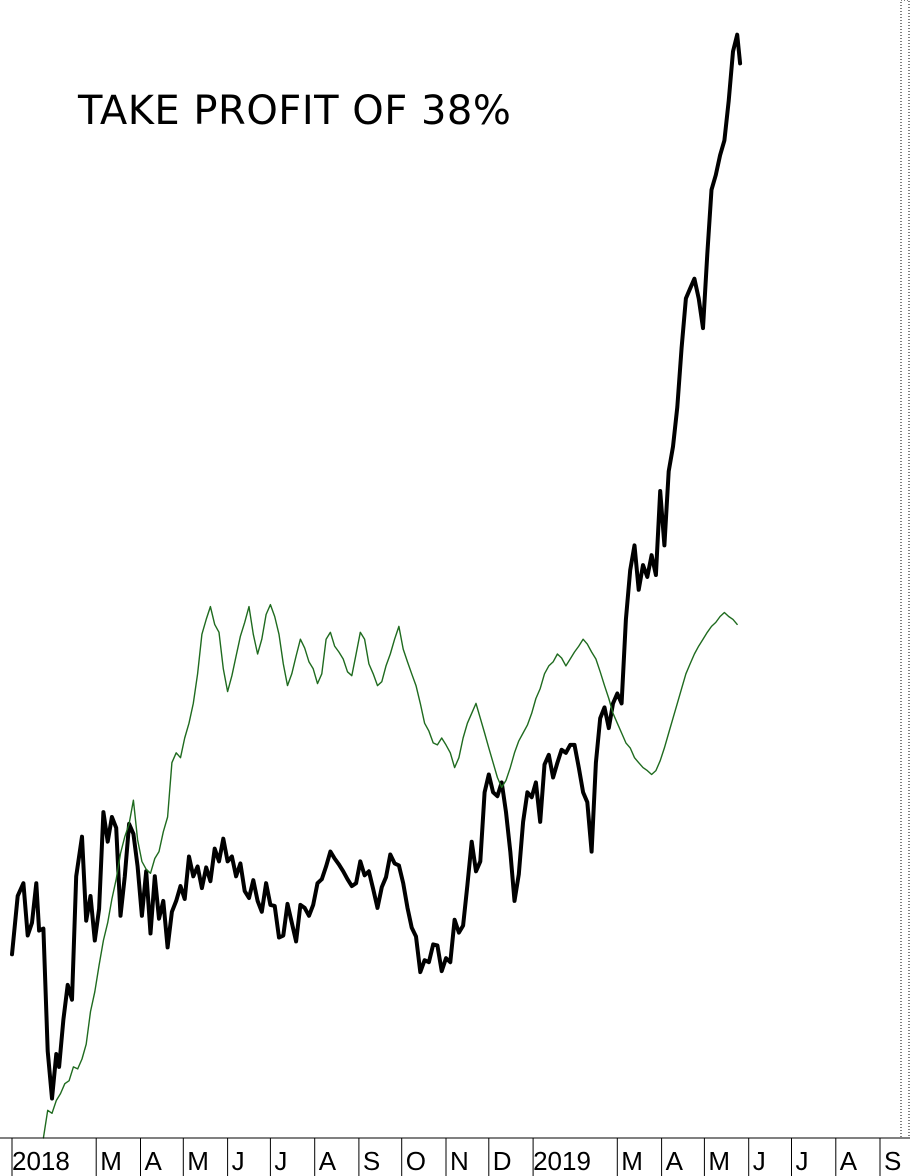  Describe the element at coordinates (502, 1161) in the screenshot. I see `x-tick-label: D` at that location.